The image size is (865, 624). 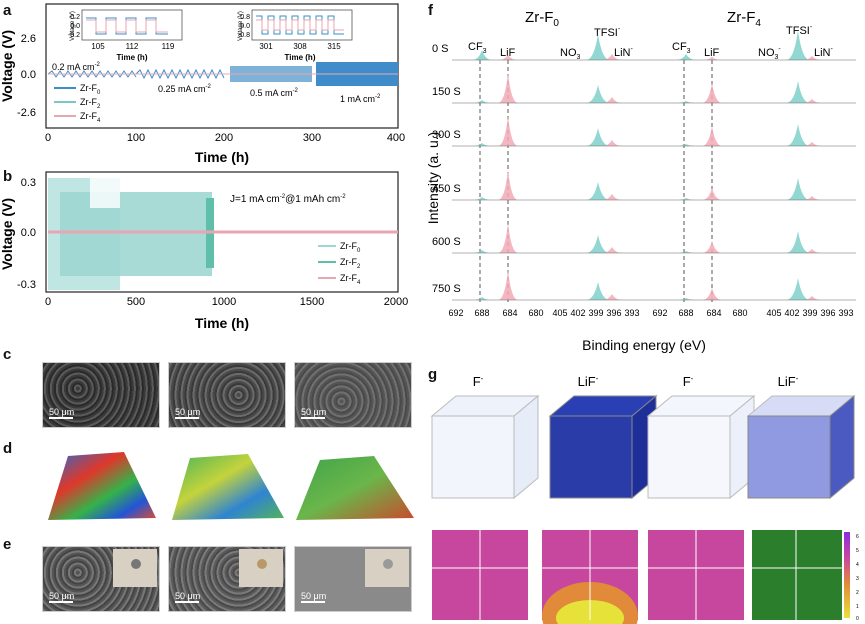 I want to click on sem-image-c-2: 50 μm, so click(x=227, y=395).